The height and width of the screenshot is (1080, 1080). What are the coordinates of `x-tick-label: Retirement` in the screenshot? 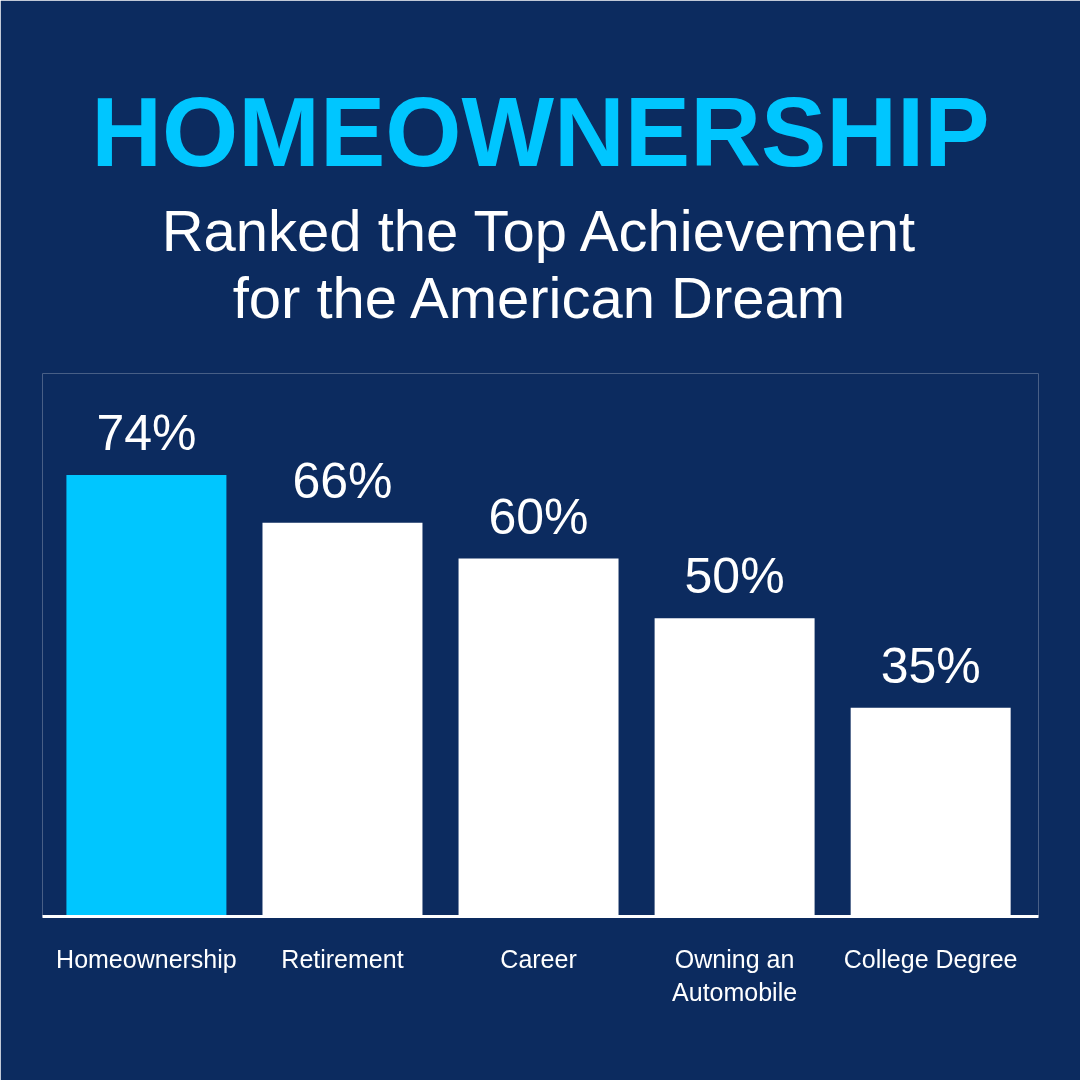 It's located at (342, 958).